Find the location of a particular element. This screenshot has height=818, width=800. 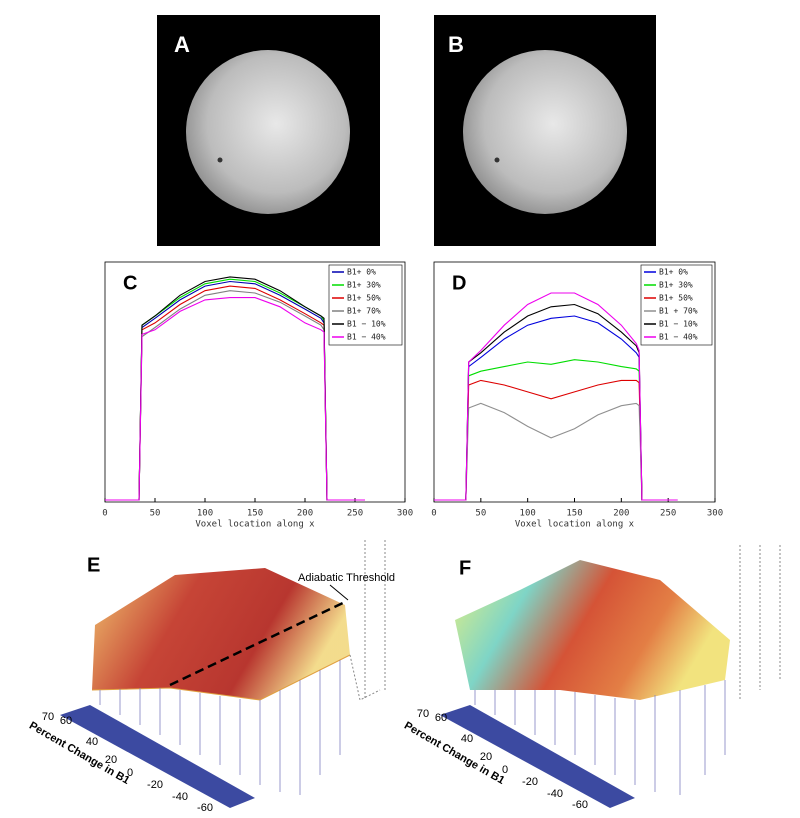

panel-label: D is located at coordinates (459, 283).